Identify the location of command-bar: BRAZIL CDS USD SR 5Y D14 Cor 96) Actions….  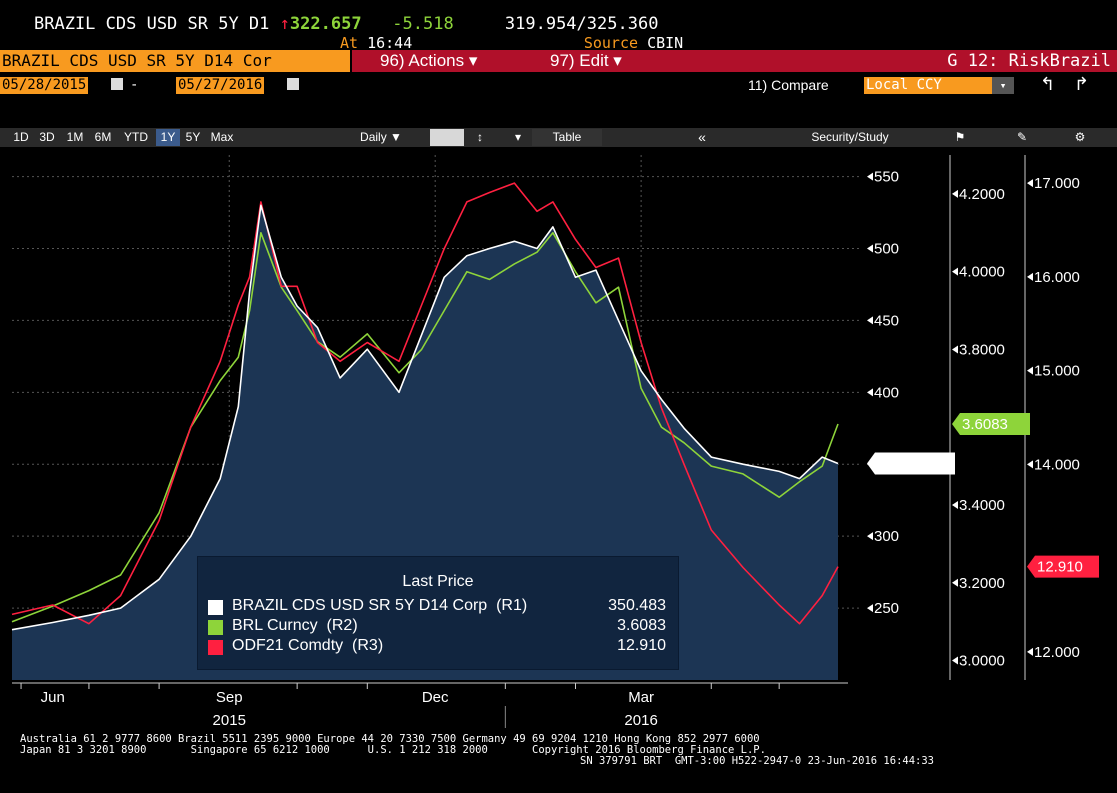
(558, 61).